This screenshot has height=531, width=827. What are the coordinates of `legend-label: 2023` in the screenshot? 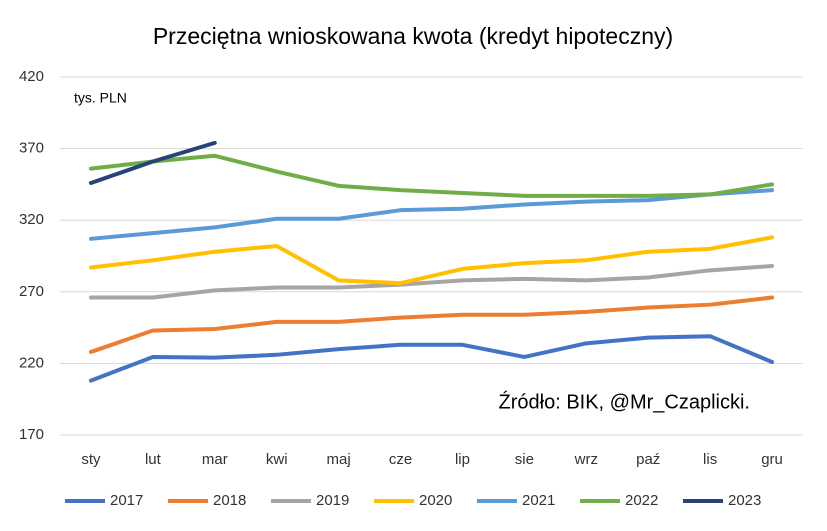 It's located at (744, 500).